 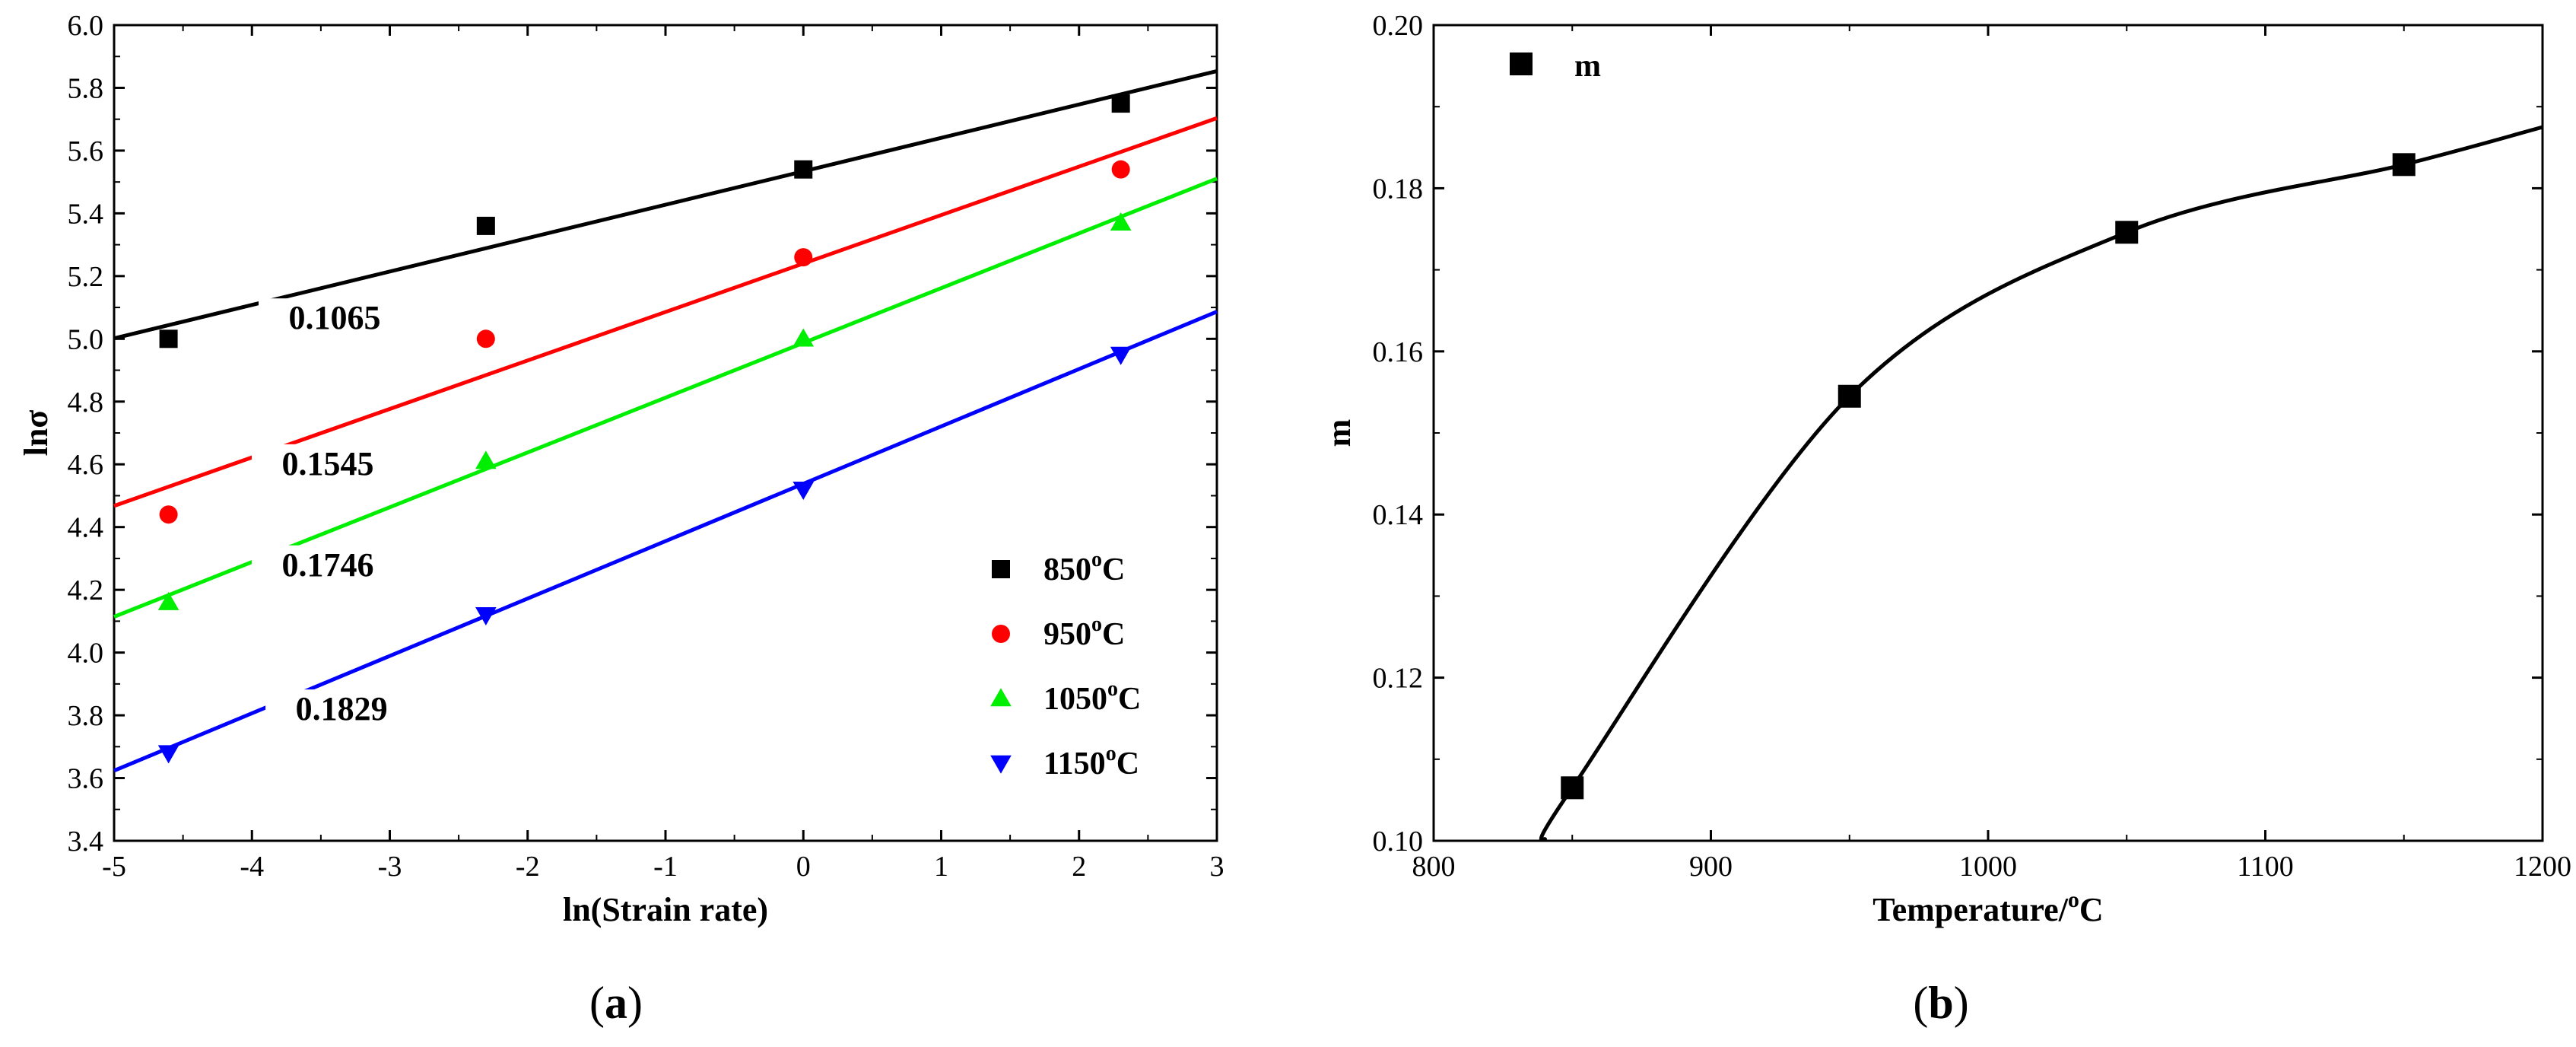 I want to click on x-tick-label: 900, so click(x=1711, y=867).